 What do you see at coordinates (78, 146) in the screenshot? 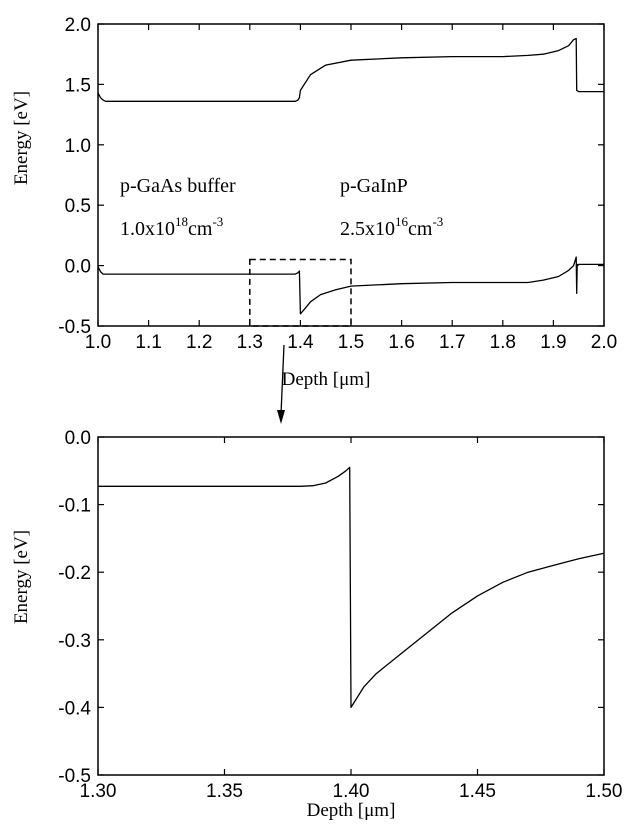
I see `y-tick-label: 1.0` at bounding box center [78, 146].